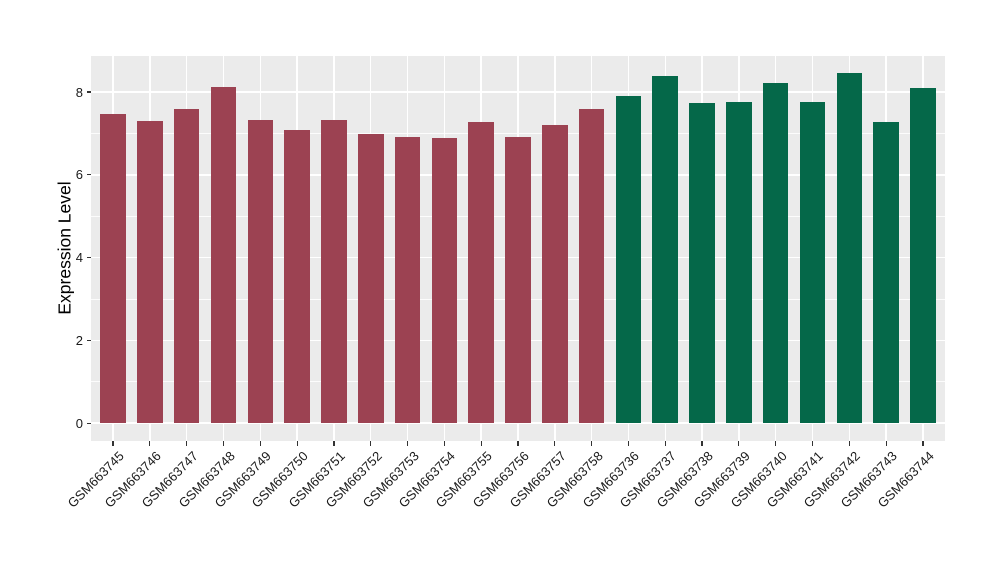 The image size is (1000, 580). What do you see at coordinates (555, 274) in the screenshot?
I see `bar-GSM663757` at bounding box center [555, 274].